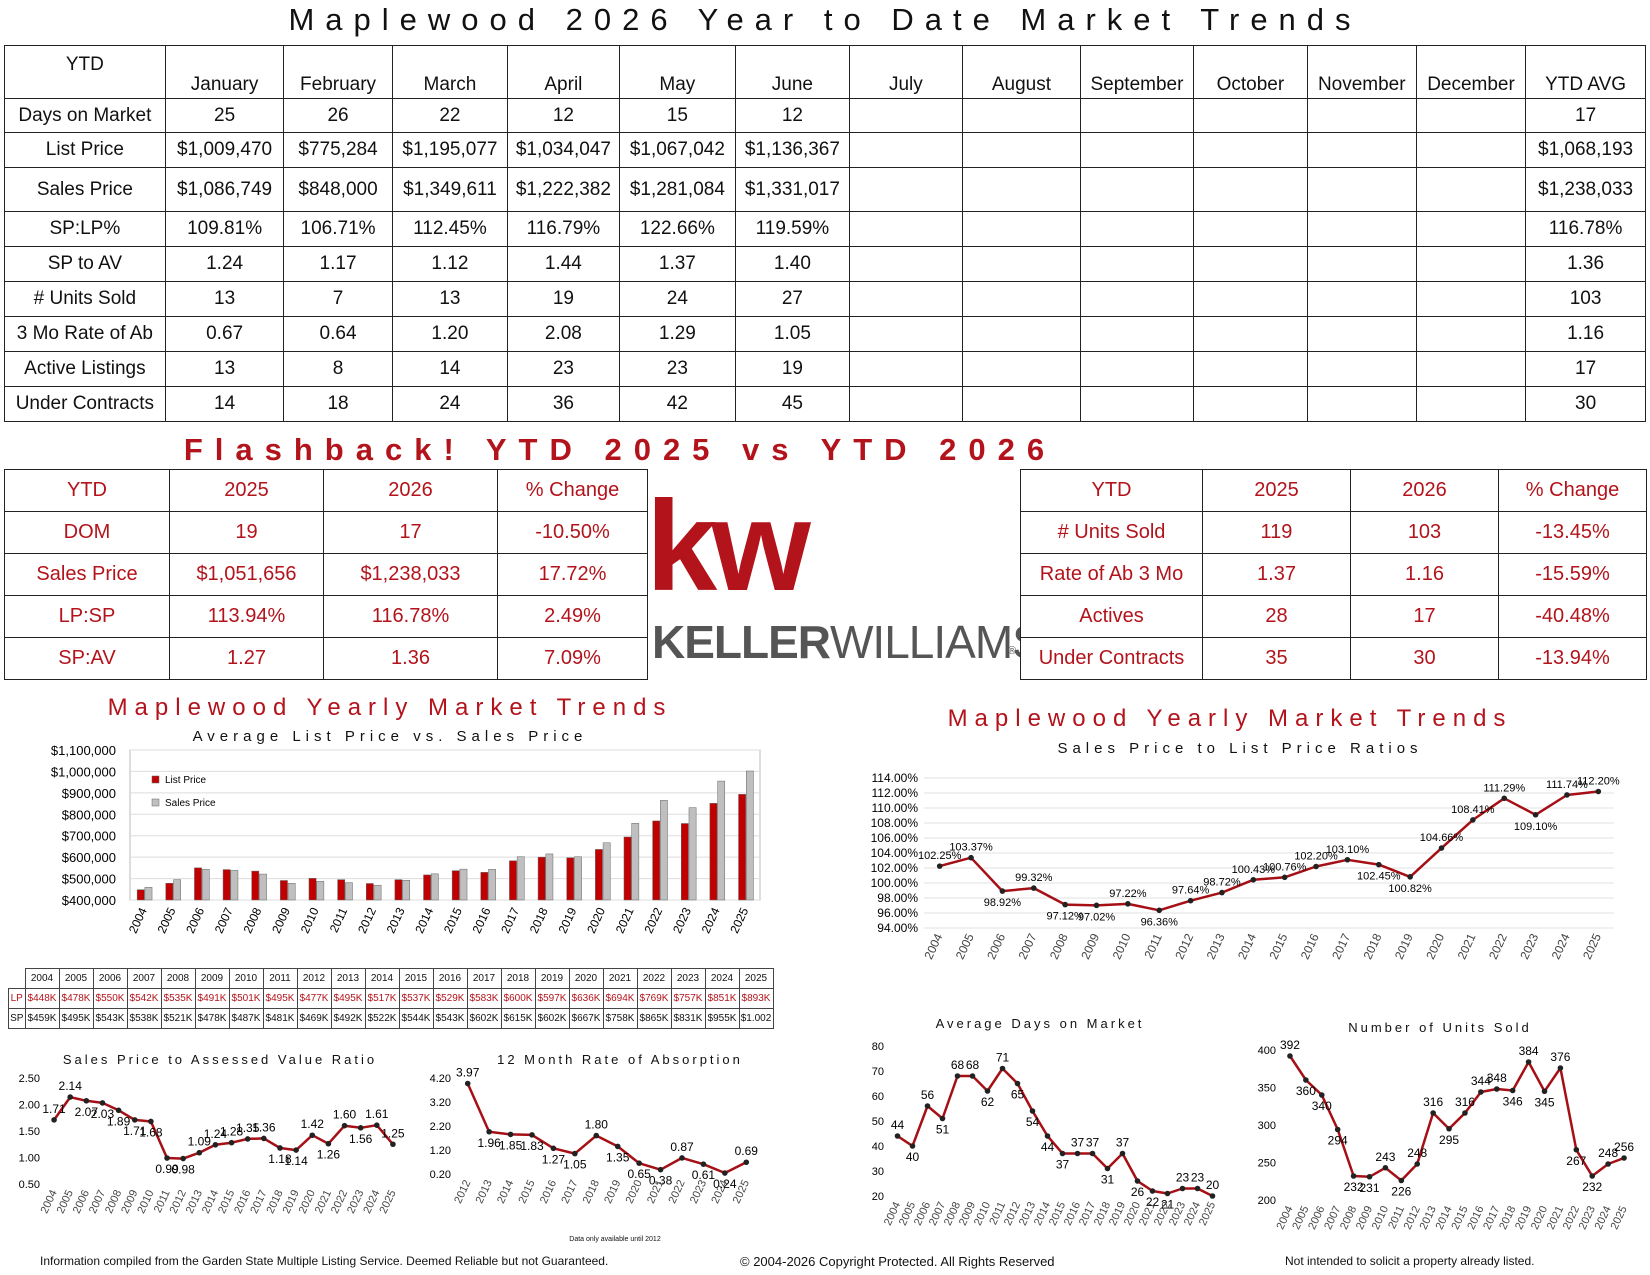 This screenshot has width=1650, height=1275. Describe the element at coordinates (1018, 1095) in the screenshot. I see `data-label: 65` at that location.